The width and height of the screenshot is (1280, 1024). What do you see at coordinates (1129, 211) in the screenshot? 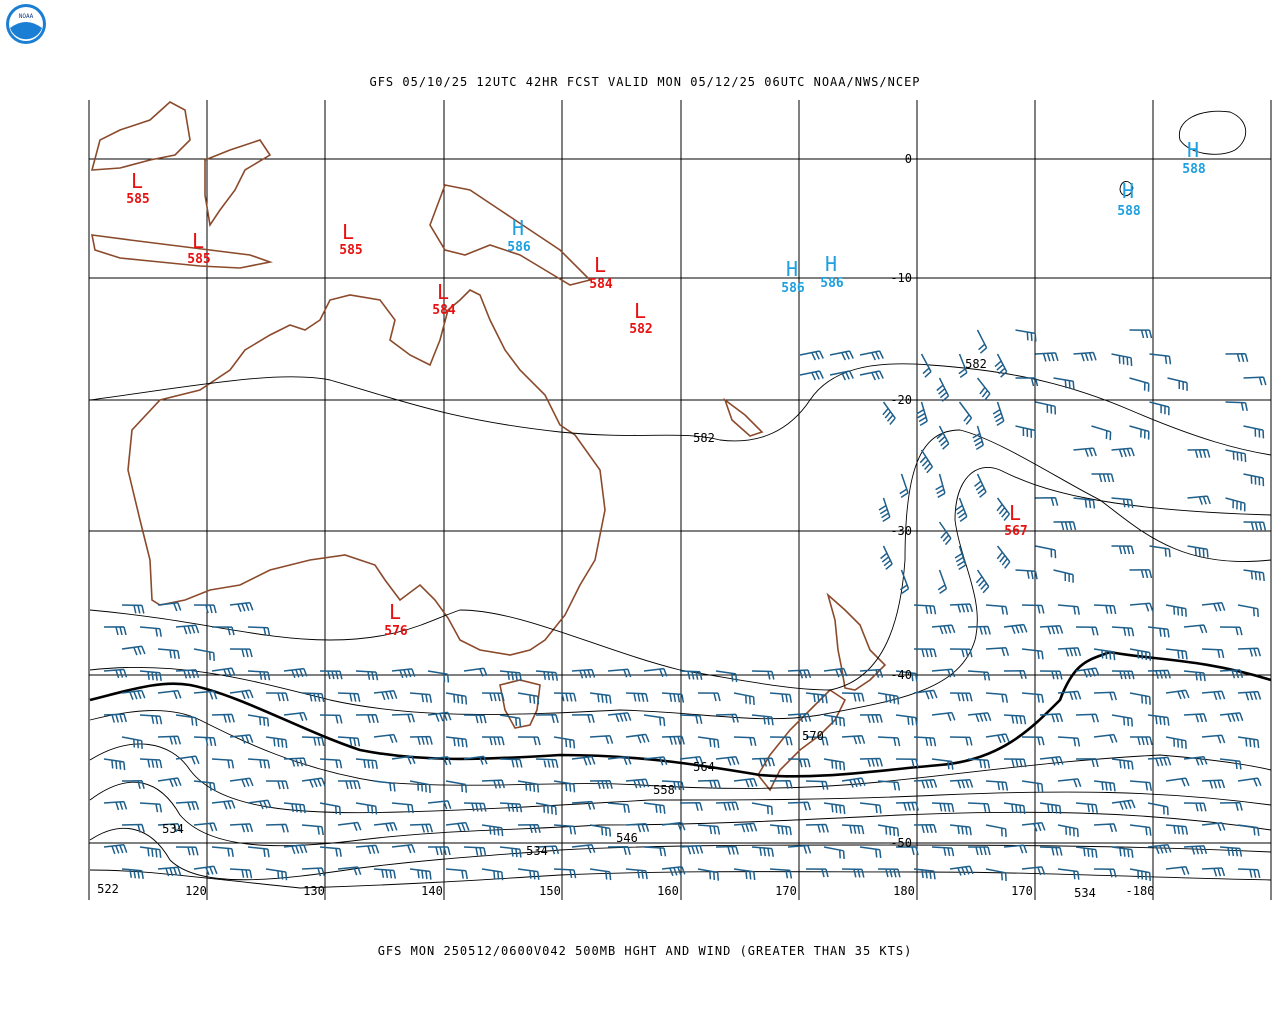
I see `center-value: 588` at bounding box center [1129, 211].